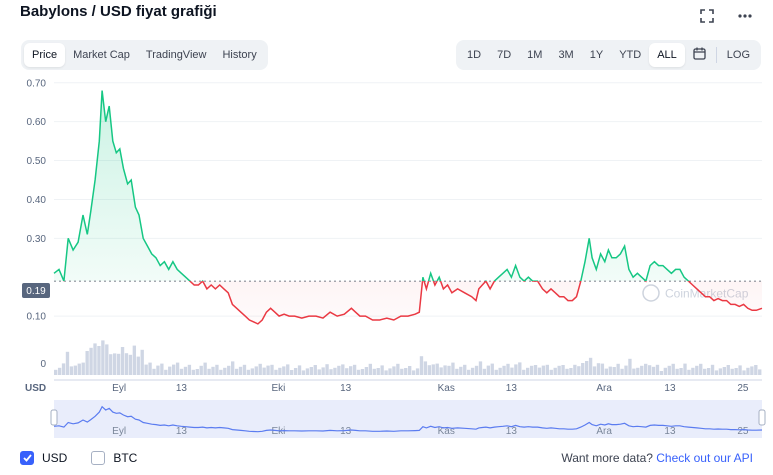 The width and height of the screenshot is (773, 475). What do you see at coordinates (504, 55) in the screenshot?
I see `range-7d: 7D` at bounding box center [504, 55].